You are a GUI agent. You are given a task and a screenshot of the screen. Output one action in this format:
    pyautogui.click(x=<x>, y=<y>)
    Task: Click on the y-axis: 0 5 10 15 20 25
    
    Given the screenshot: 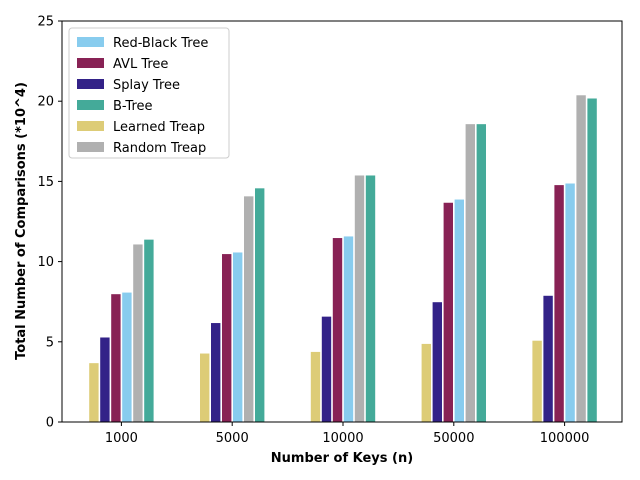 What is the action you would take?
    pyautogui.click(x=49, y=223)
    